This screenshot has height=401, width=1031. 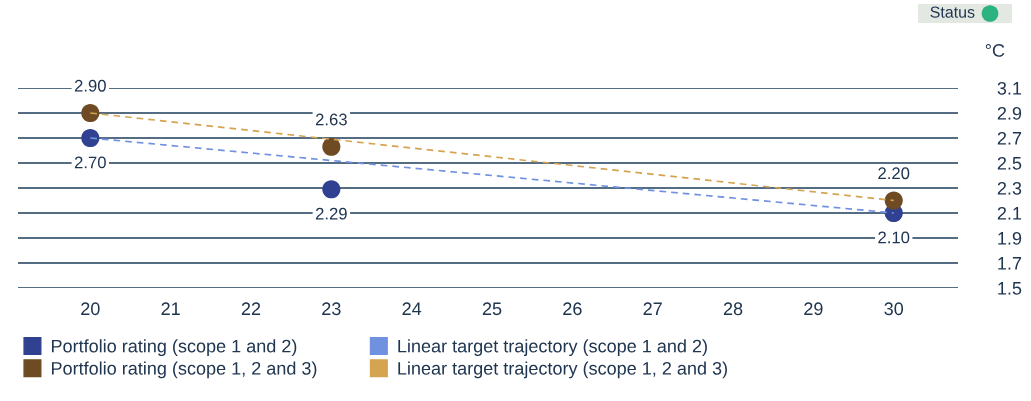 What do you see at coordinates (652, 308) in the screenshot?
I see `x-tick-label: 27` at bounding box center [652, 308].